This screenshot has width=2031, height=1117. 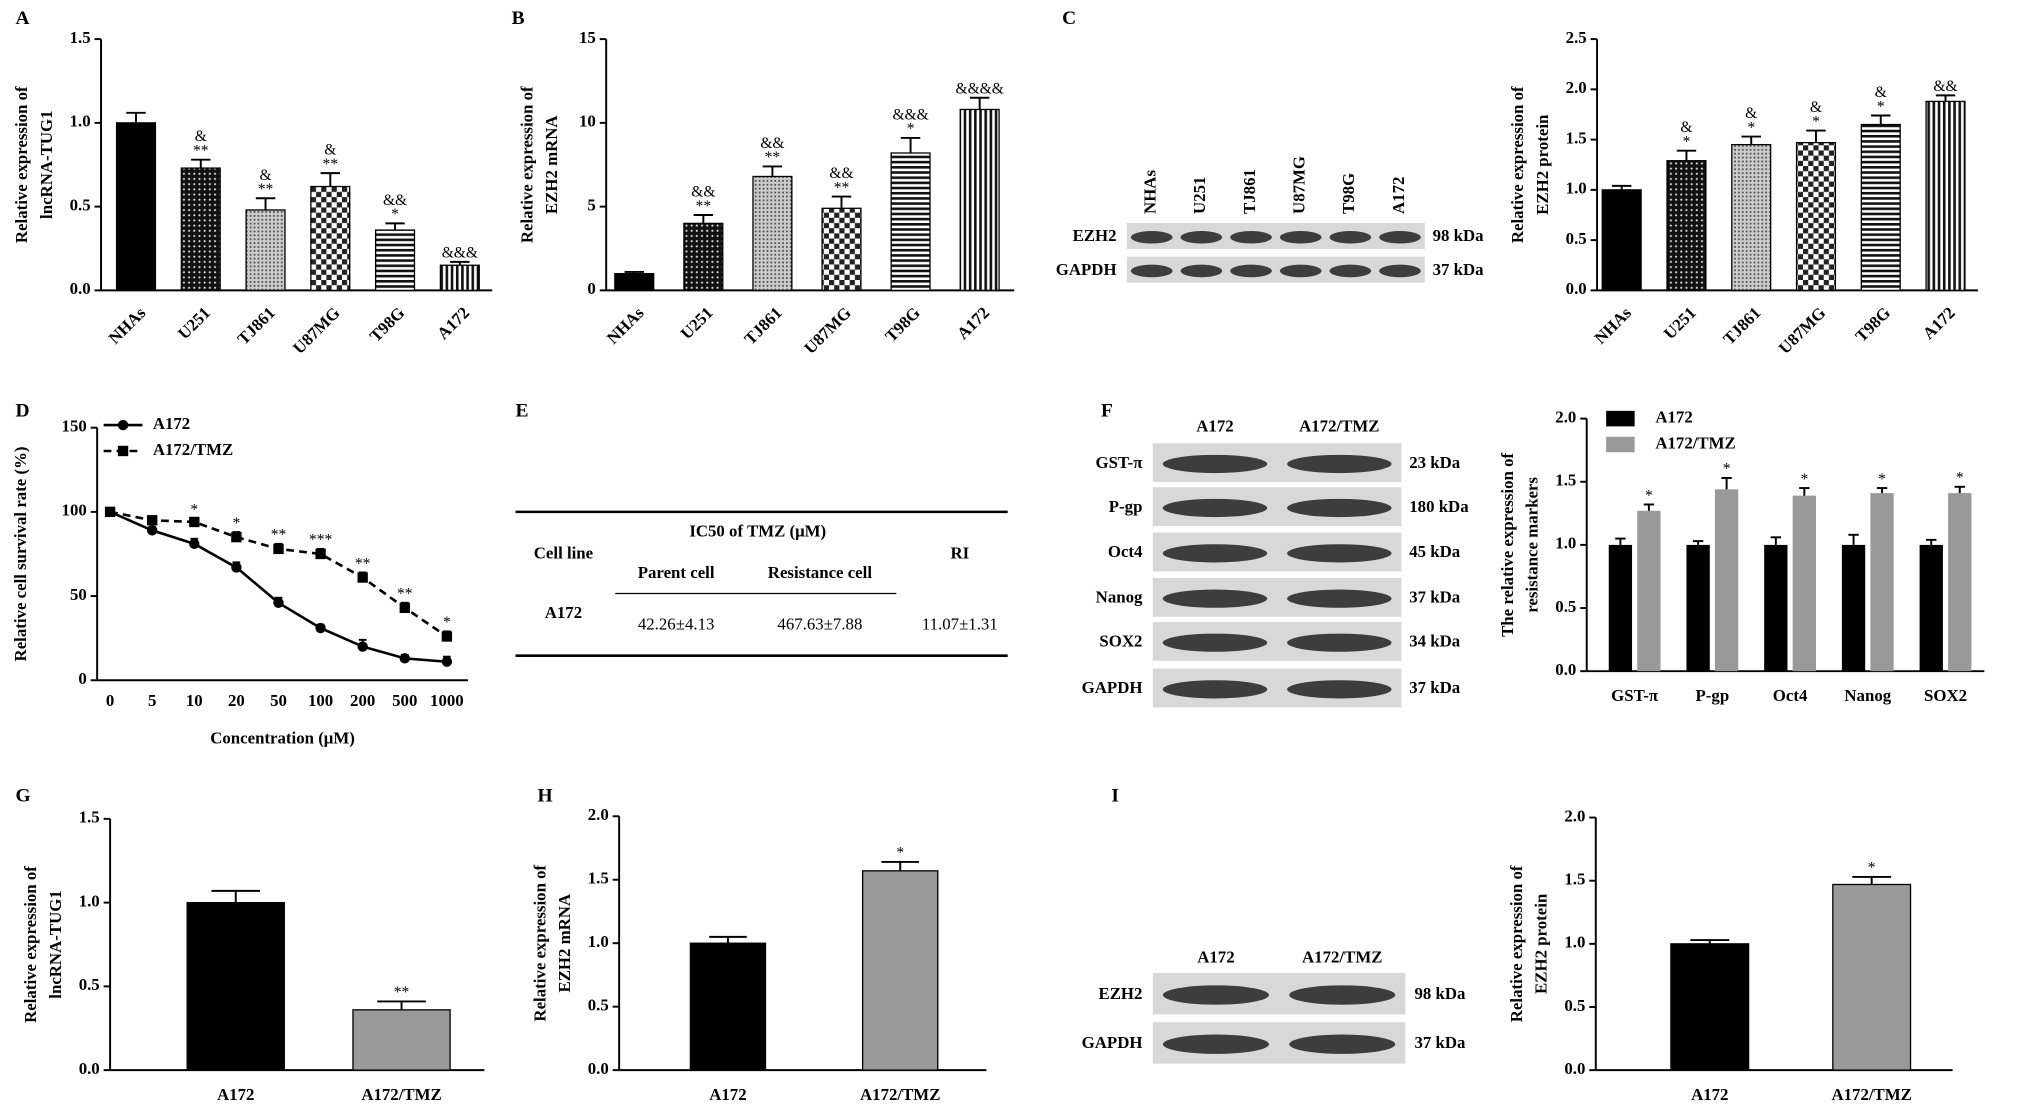 I want to click on legend-marker, so click(x=123, y=451).